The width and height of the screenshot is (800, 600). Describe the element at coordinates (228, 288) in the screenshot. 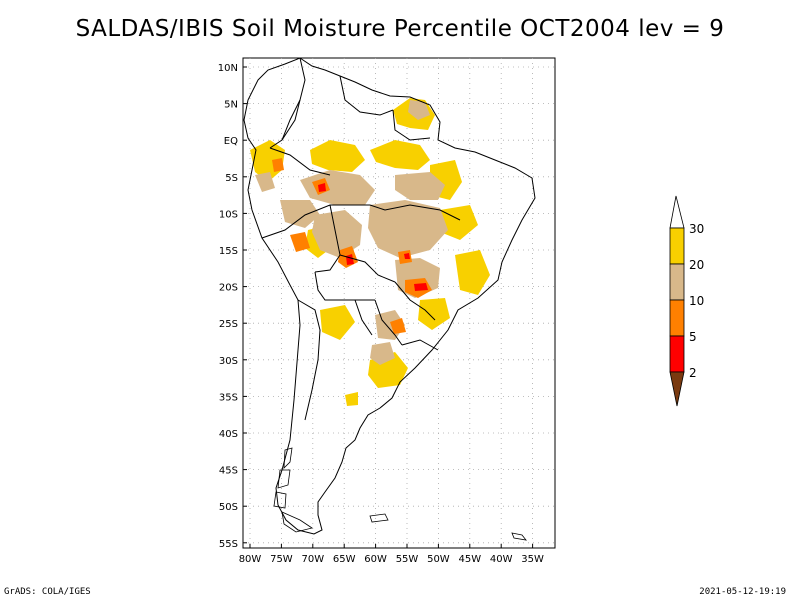

I see `lat-label: 20S` at that location.